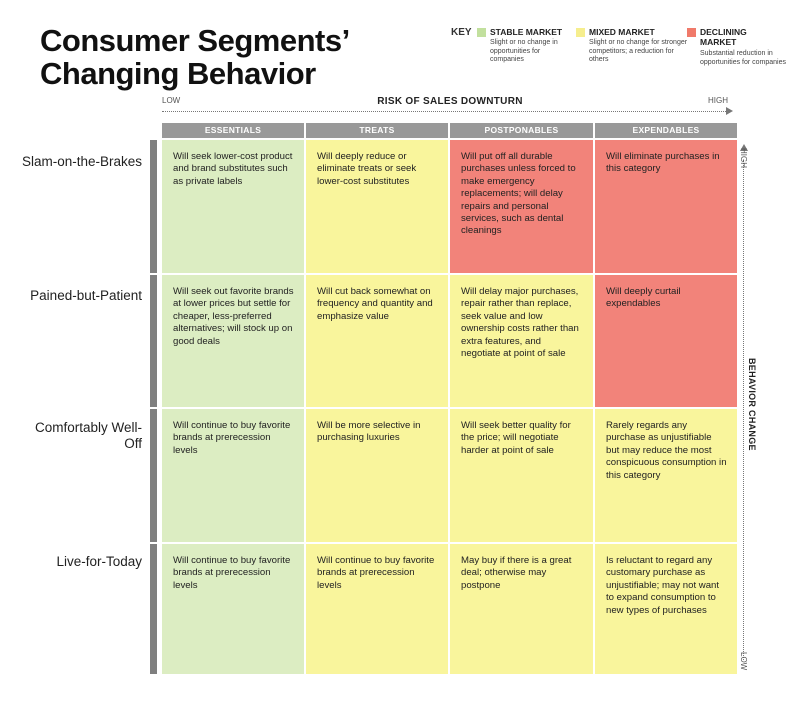 This screenshot has height=701, width=811. Describe the element at coordinates (450, 101) in the screenshot. I see `x-axis-title: RISK OF SALES DOWNTURN` at that location.